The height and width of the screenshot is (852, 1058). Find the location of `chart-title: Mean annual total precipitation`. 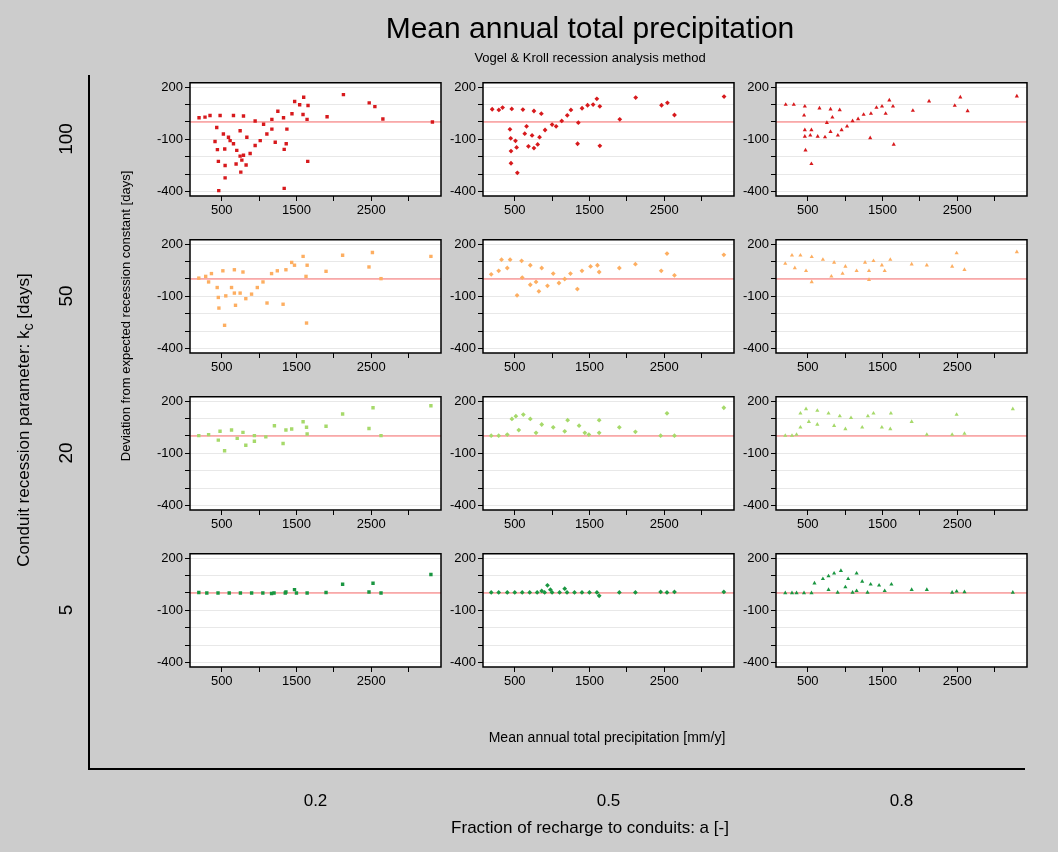

chart-title: Mean annual total precipitation is located at coordinates (590, 27).